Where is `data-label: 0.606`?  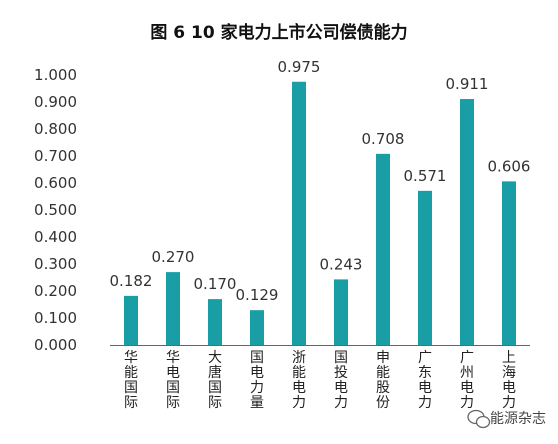 data-label: 0.606 is located at coordinates (509, 166).